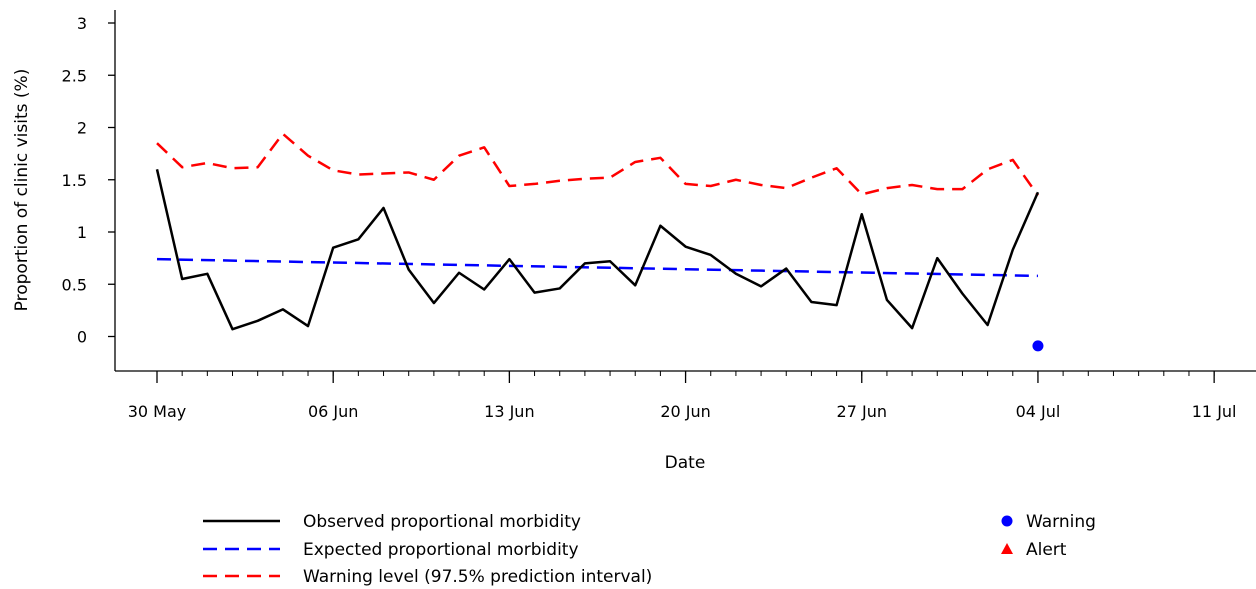  Describe the element at coordinates (1061, 522) in the screenshot. I see `legend-label: Warning` at that location.